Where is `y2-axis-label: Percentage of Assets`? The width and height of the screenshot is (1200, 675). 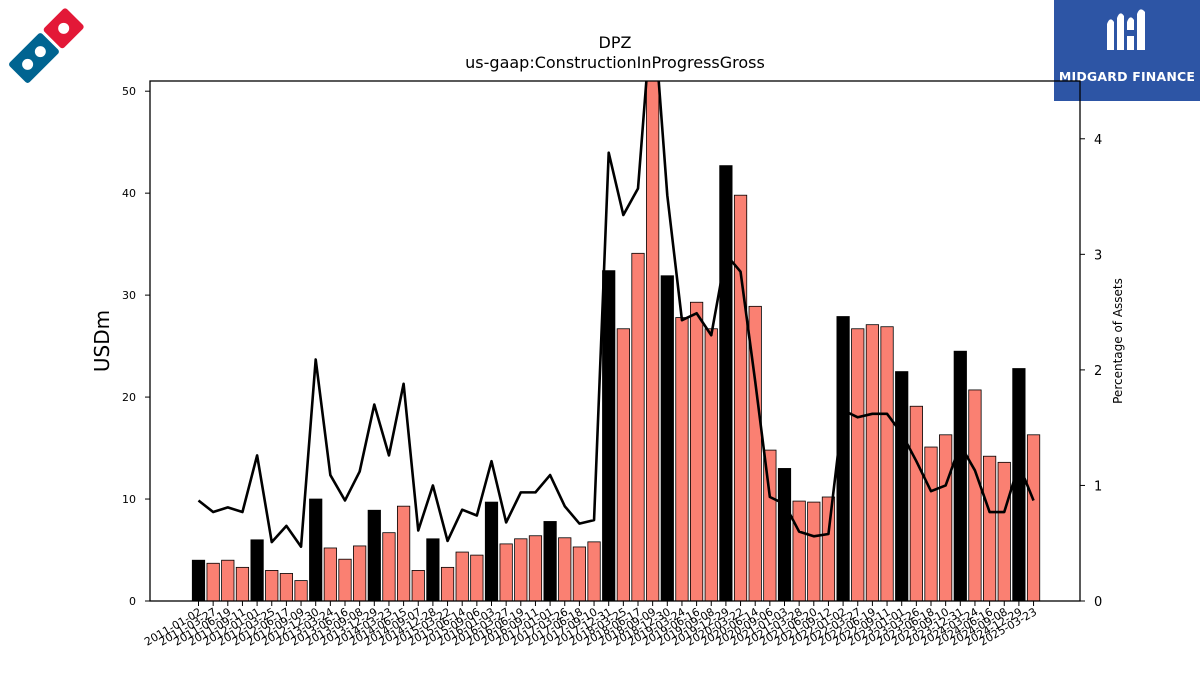
y2-axis-label: Percentage of Assets is located at coordinates (1118, 341).